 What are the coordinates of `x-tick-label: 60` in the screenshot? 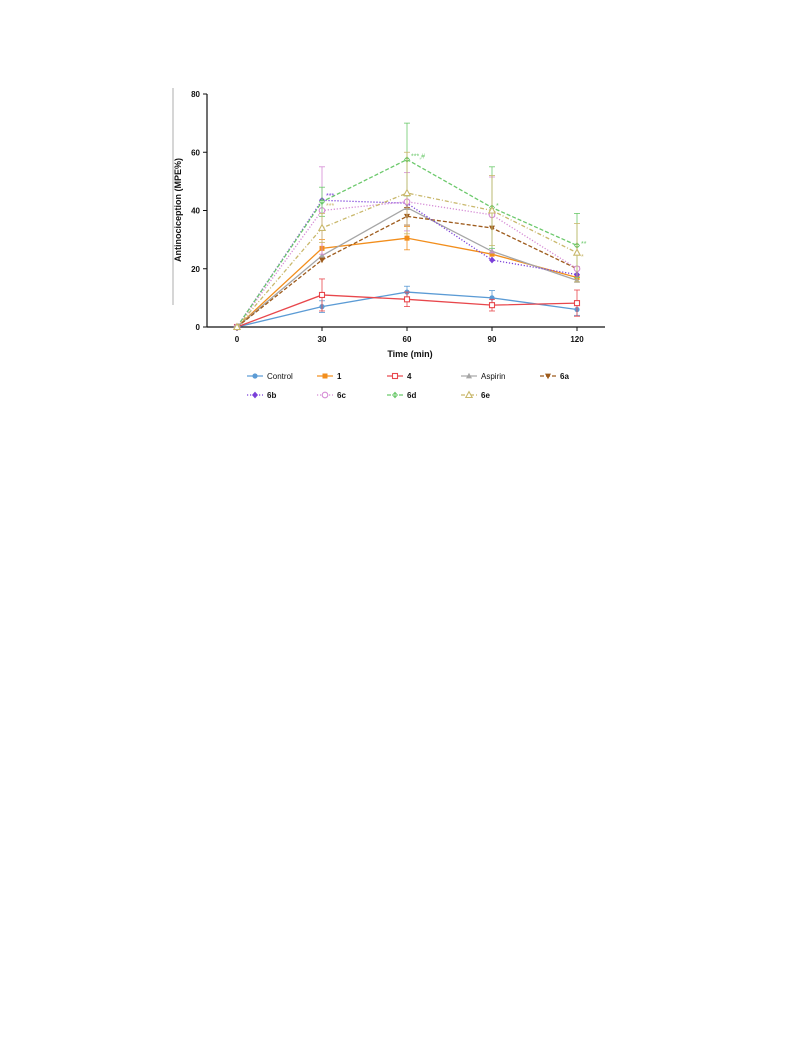 It's located at (407, 339).